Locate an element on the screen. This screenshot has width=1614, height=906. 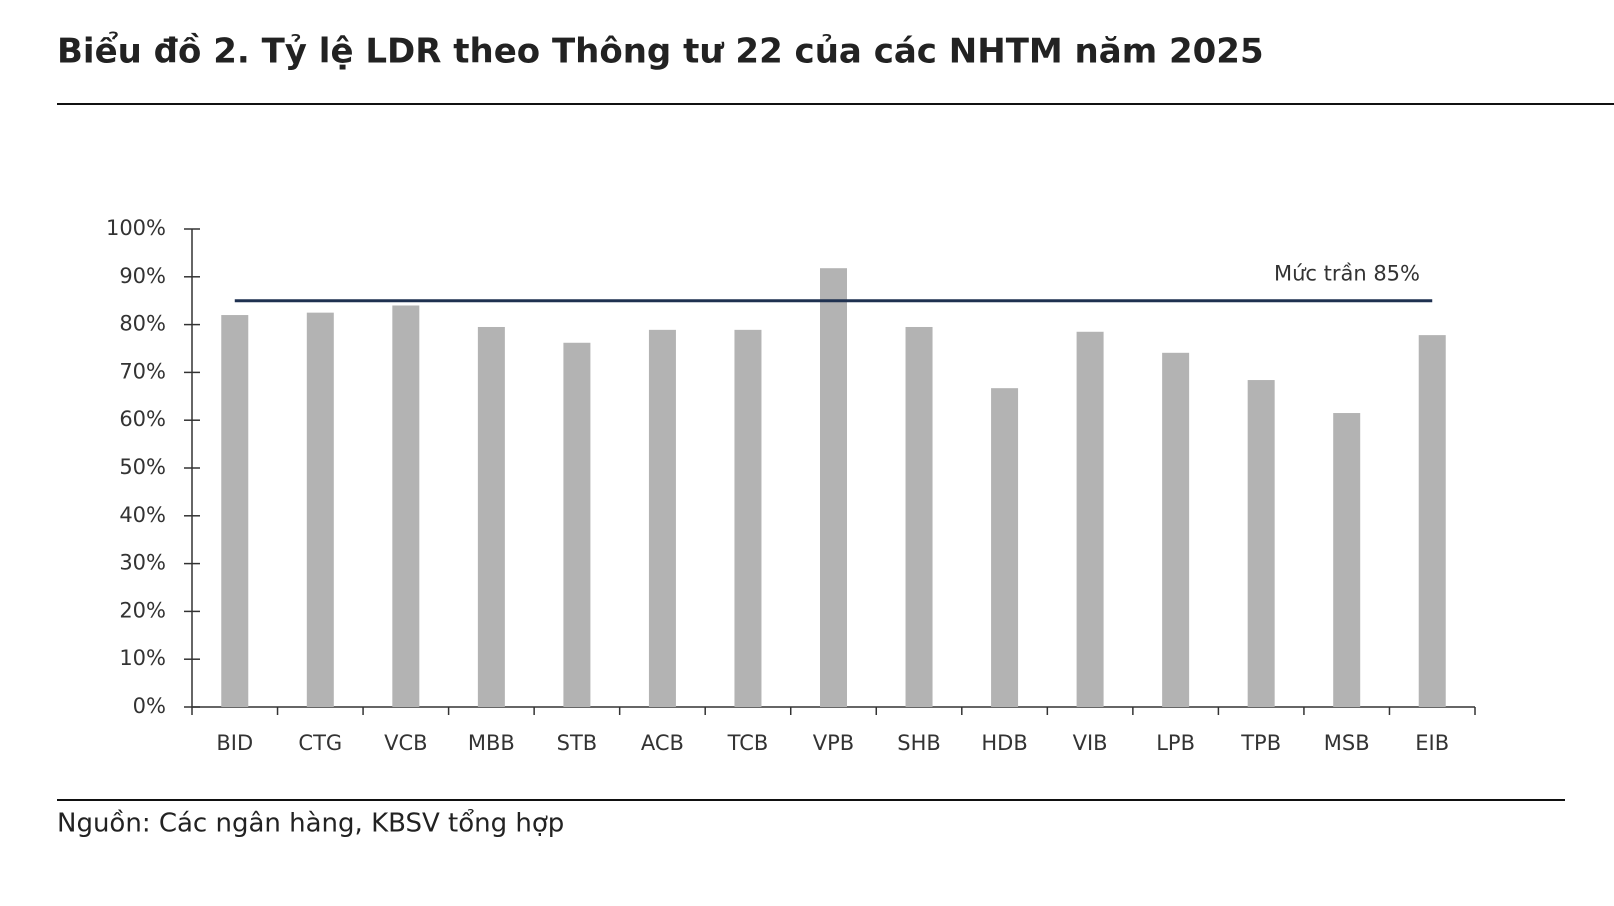
y-tick-label: 0% is located at coordinates (149, 706).